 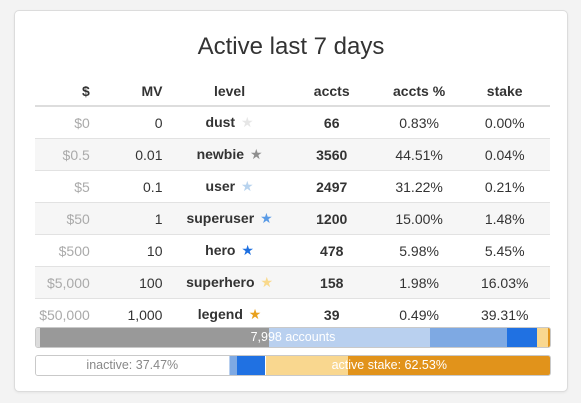 I want to click on accts-pct-cell: 0.49%, so click(x=425, y=314).